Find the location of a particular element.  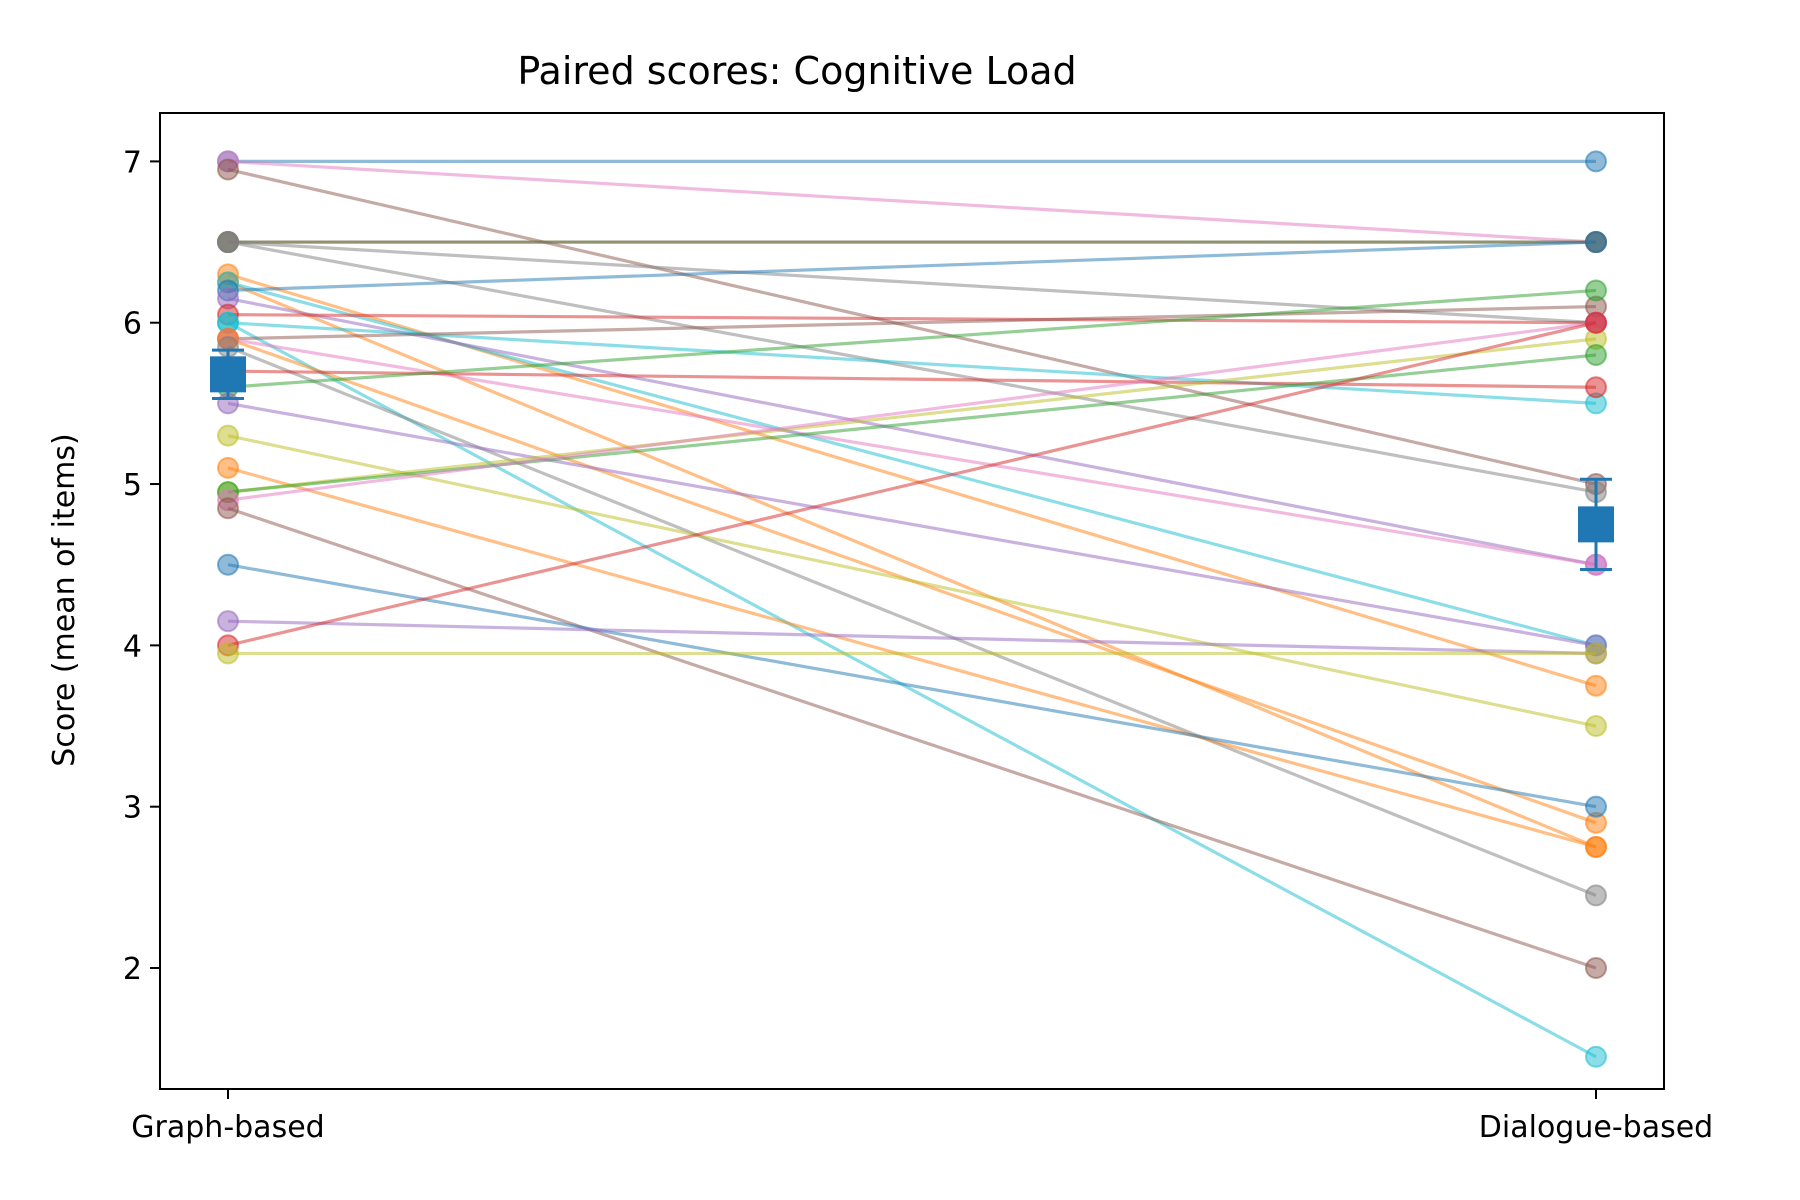

y-tick-label: 2 is located at coordinates (132, 969).